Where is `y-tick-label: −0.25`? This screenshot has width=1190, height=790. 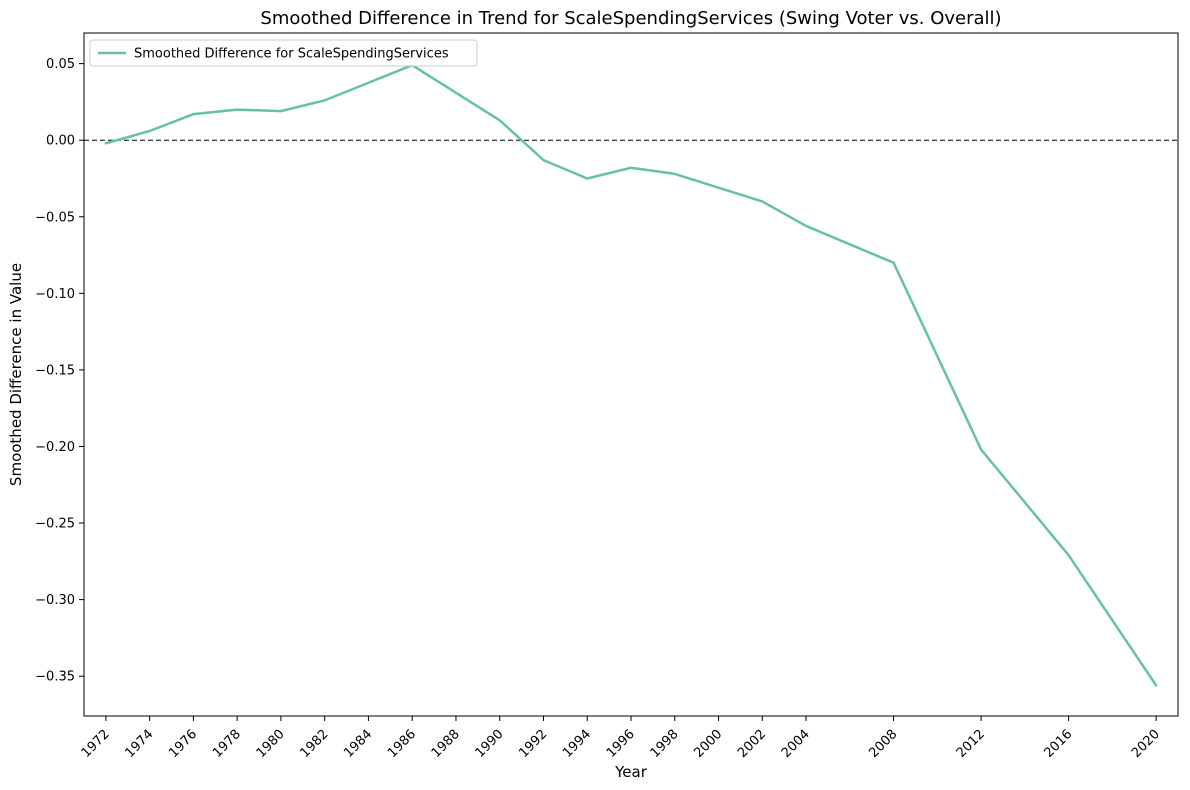
y-tick-label: −0.25 is located at coordinates (55, 524).